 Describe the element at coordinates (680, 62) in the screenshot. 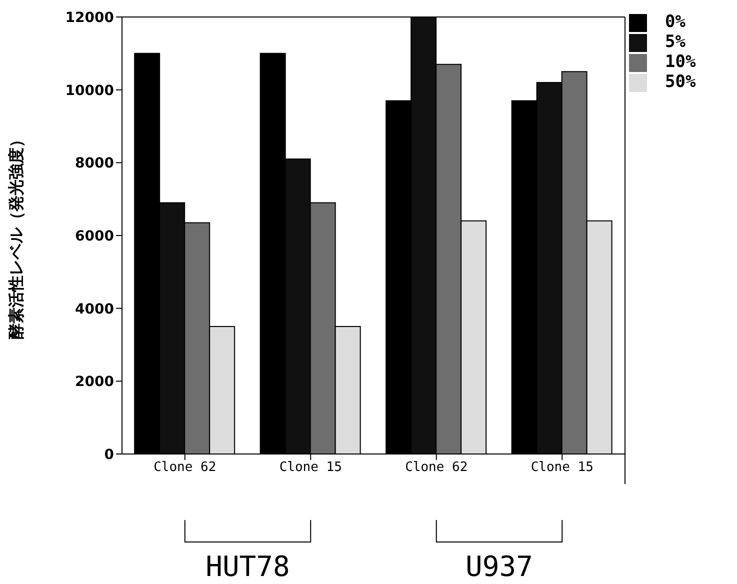

I see `legend-label: 10%` at that location.